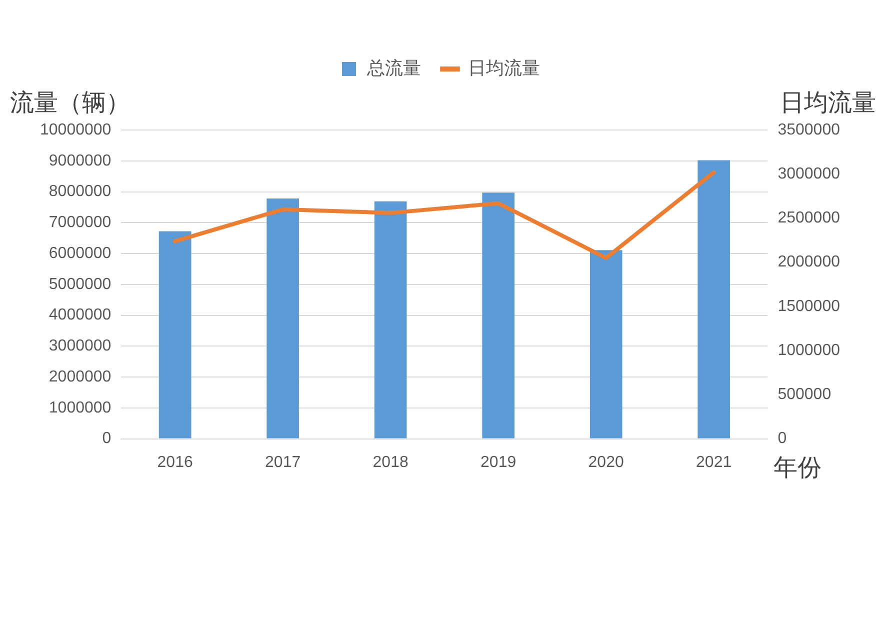  I want to click on y-tick-label: 10000000, so click(76, 129).